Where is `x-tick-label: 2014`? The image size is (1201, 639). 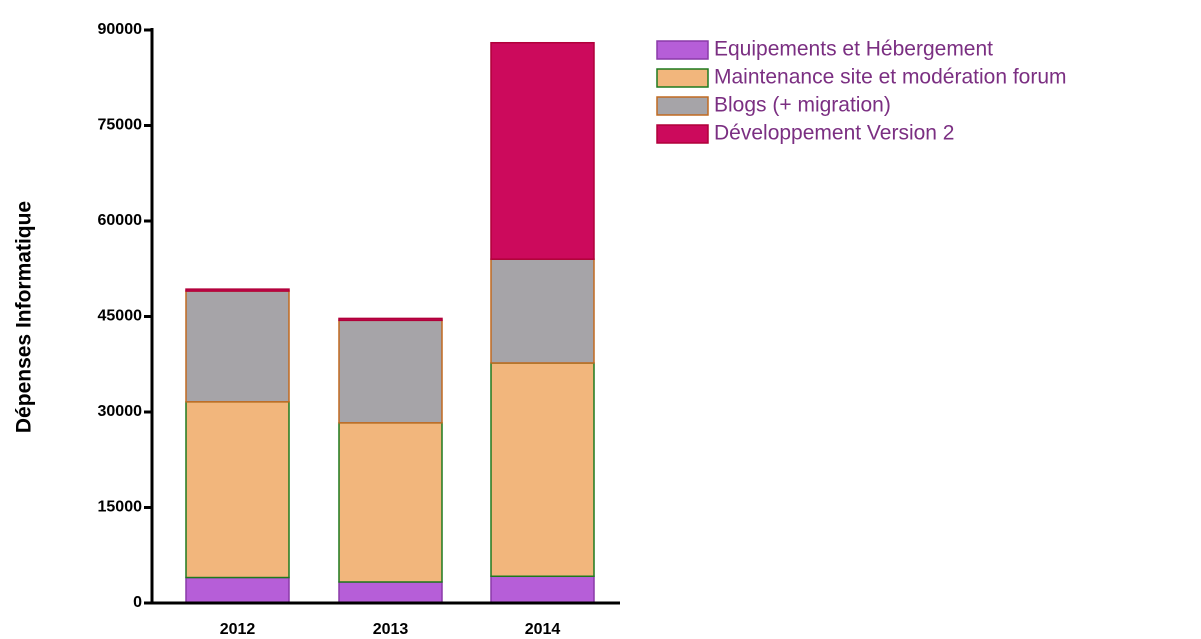 x-tick-label: 2014 is located at coordinates (543, 629).